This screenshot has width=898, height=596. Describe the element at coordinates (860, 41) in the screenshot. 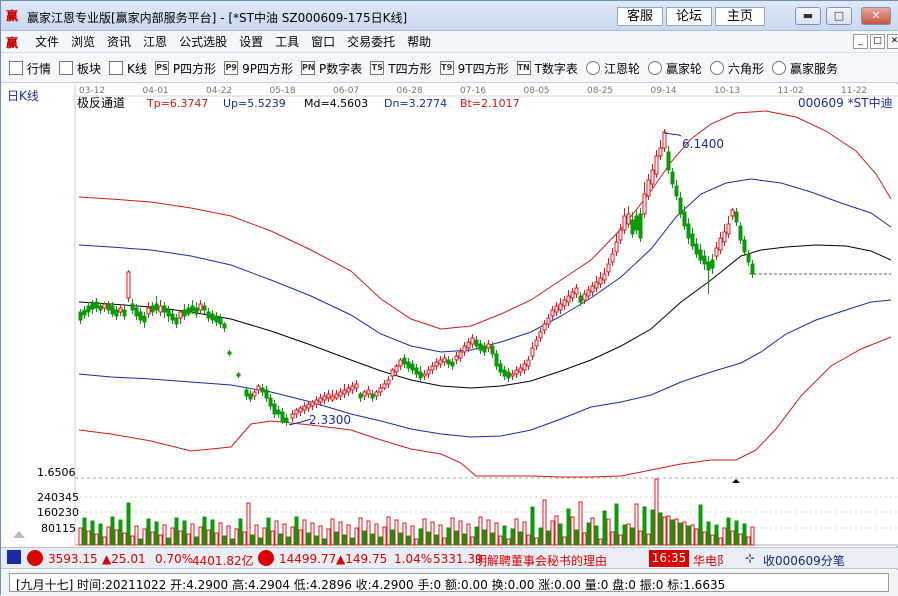

I see `mdi-minimize-icon: _` at that location.